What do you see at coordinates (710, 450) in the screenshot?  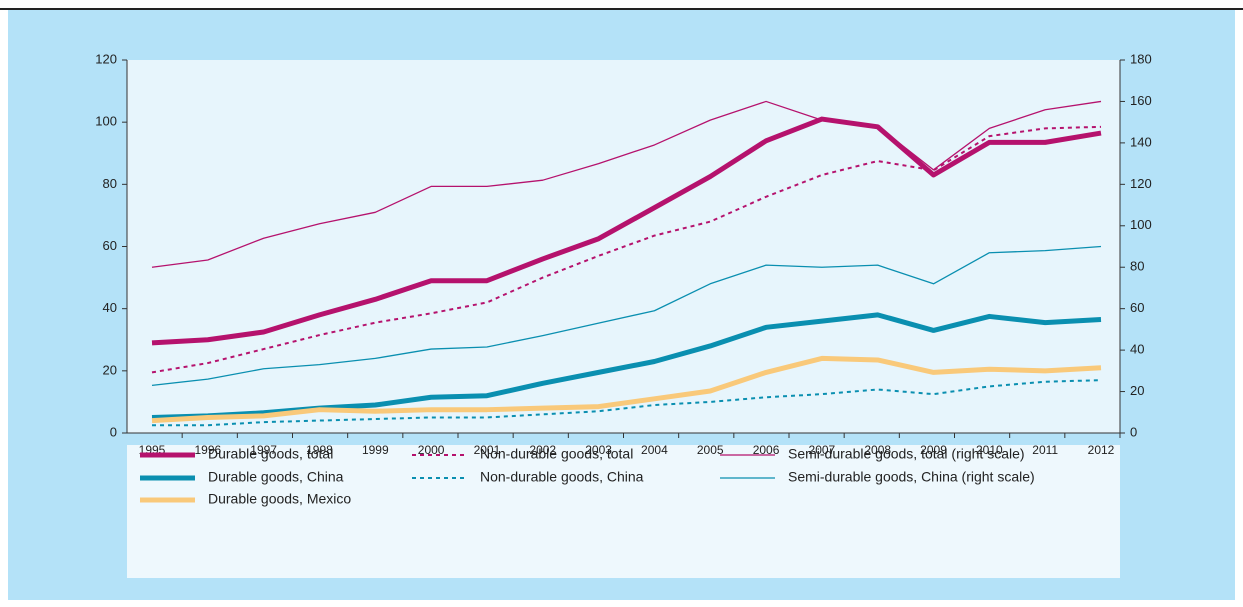 I see `x-tick-label: 2005` at bounding box center [710, 450].